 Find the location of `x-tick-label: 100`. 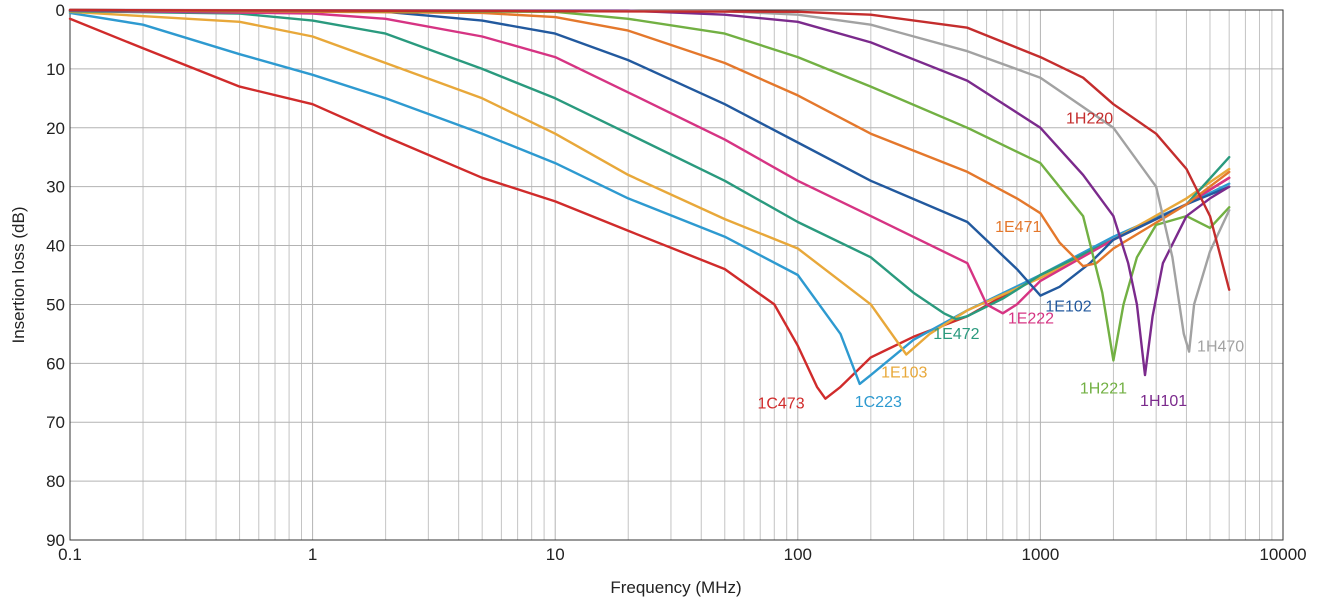

x-tick-label: 100 is located at coordinates (798, 554).